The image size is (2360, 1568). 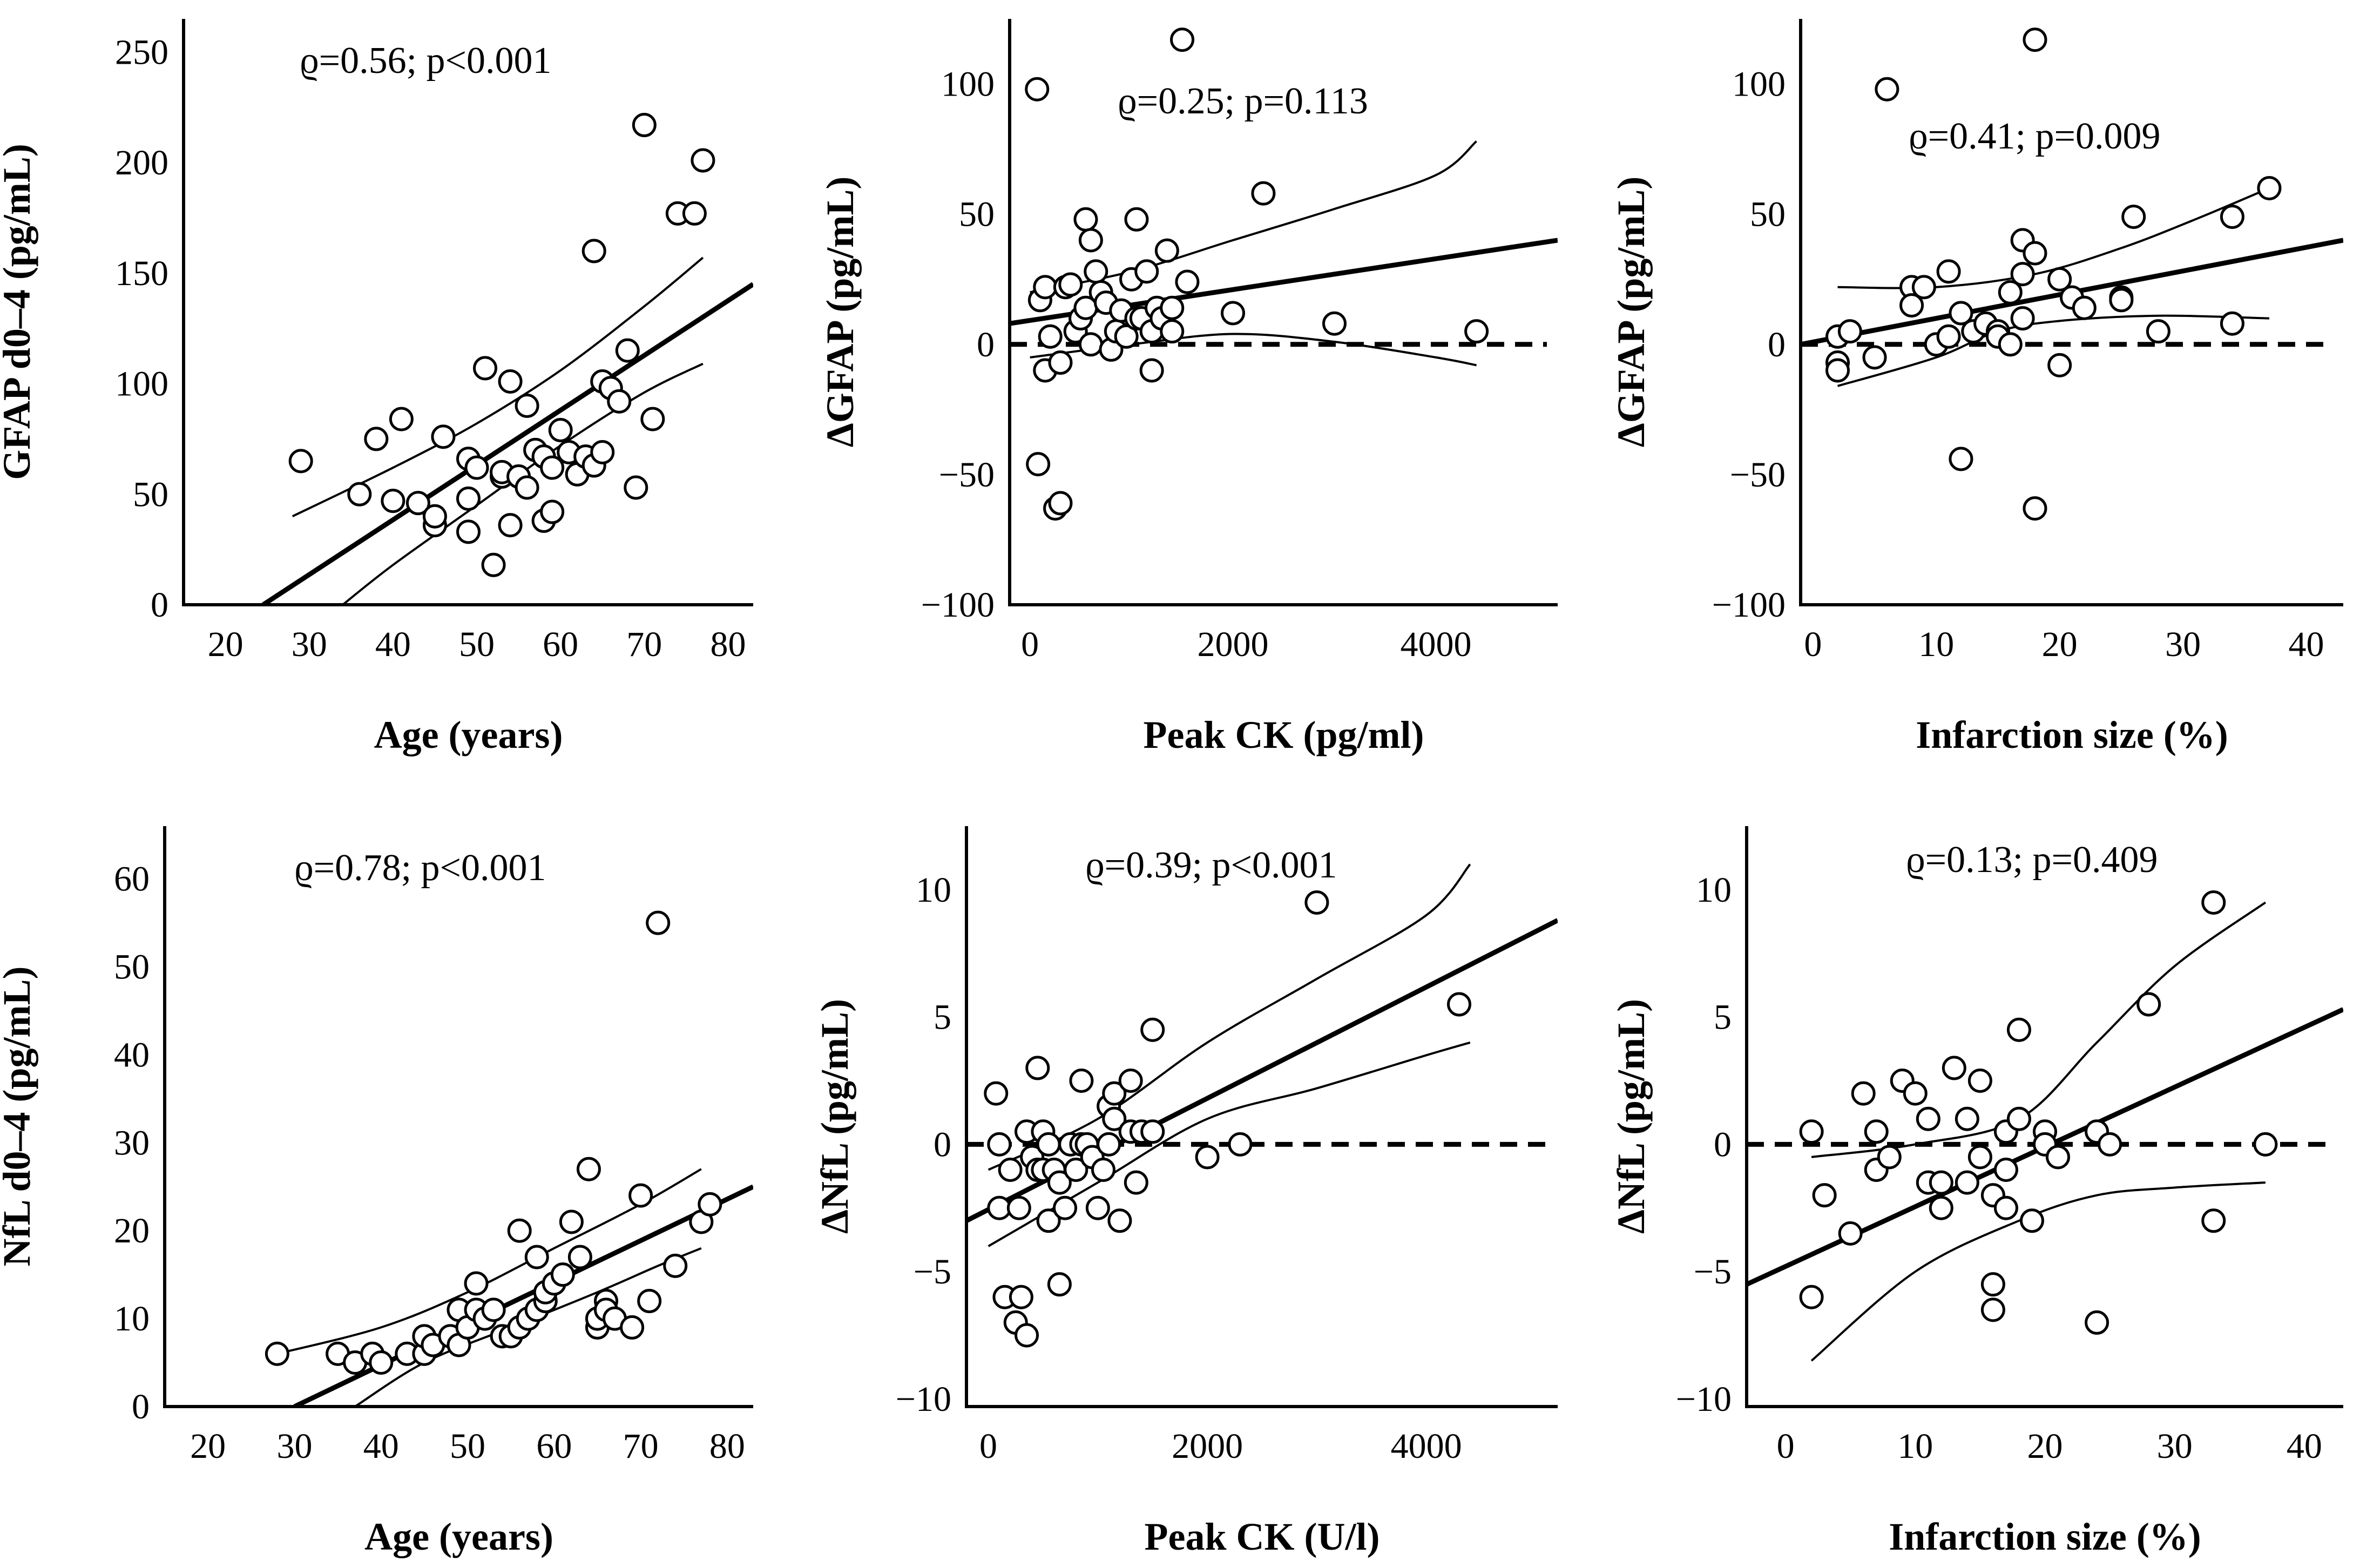 I want to click on ci-lower-curve, so click(x=2038, y=1271).